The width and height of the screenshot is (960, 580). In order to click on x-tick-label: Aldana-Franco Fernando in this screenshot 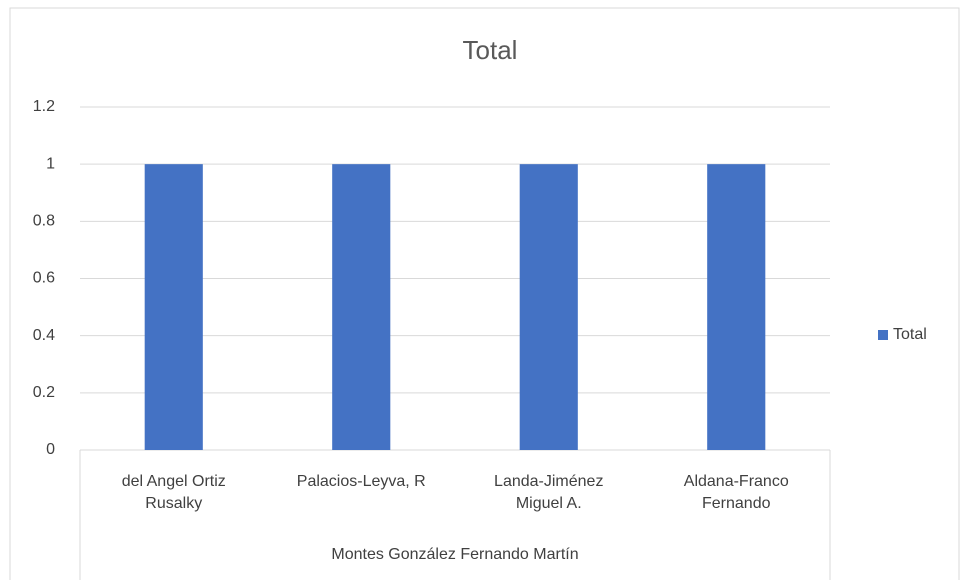, I will do `click(736, 492)`.